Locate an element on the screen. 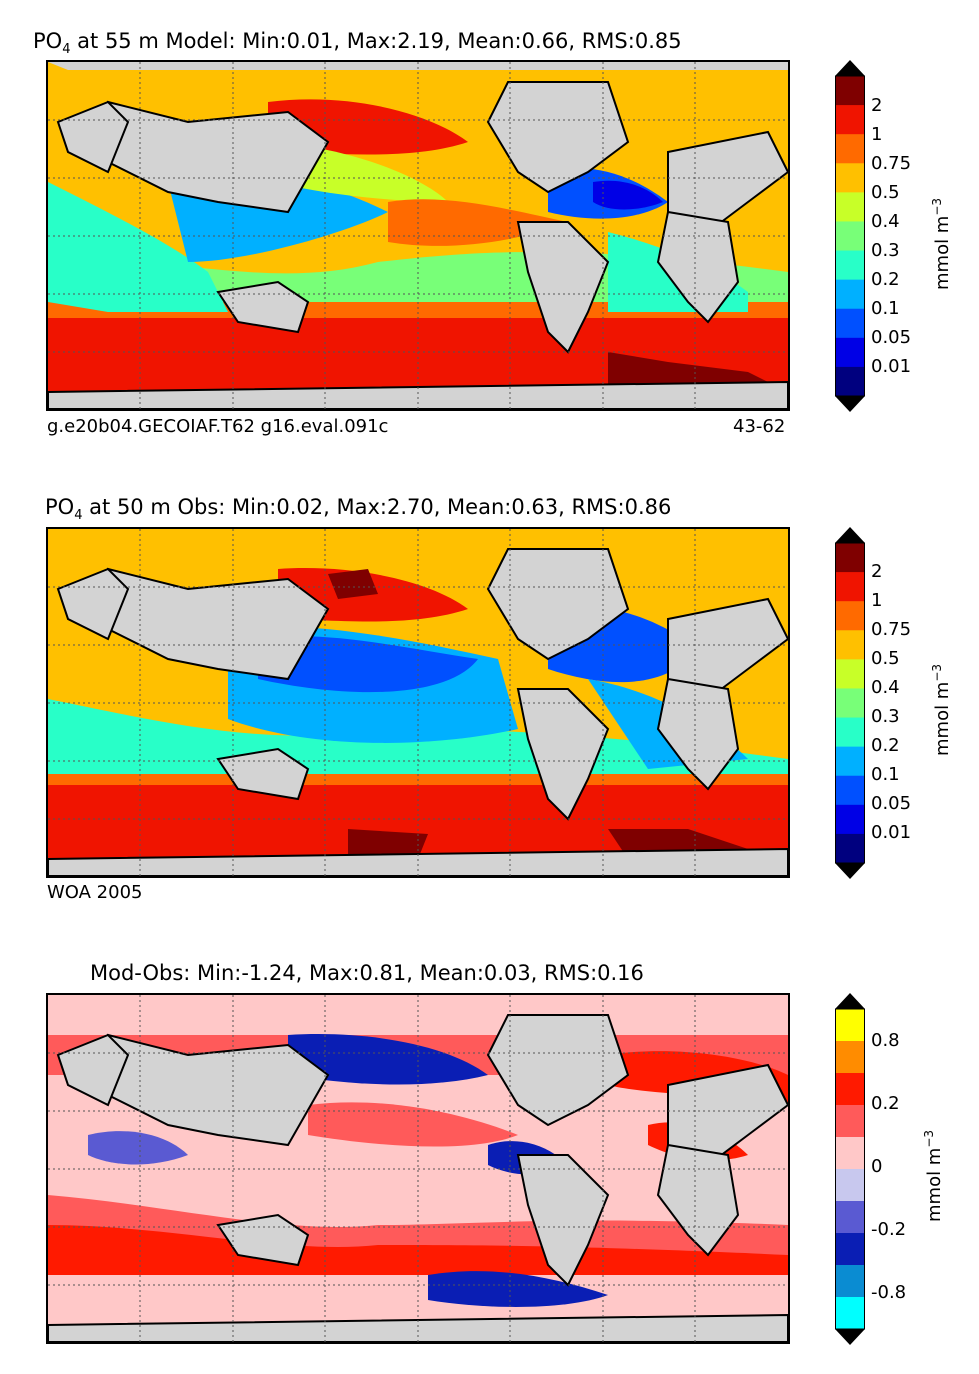  panel2-colorbar-tick: 1 is located at coordinates (877, 600).